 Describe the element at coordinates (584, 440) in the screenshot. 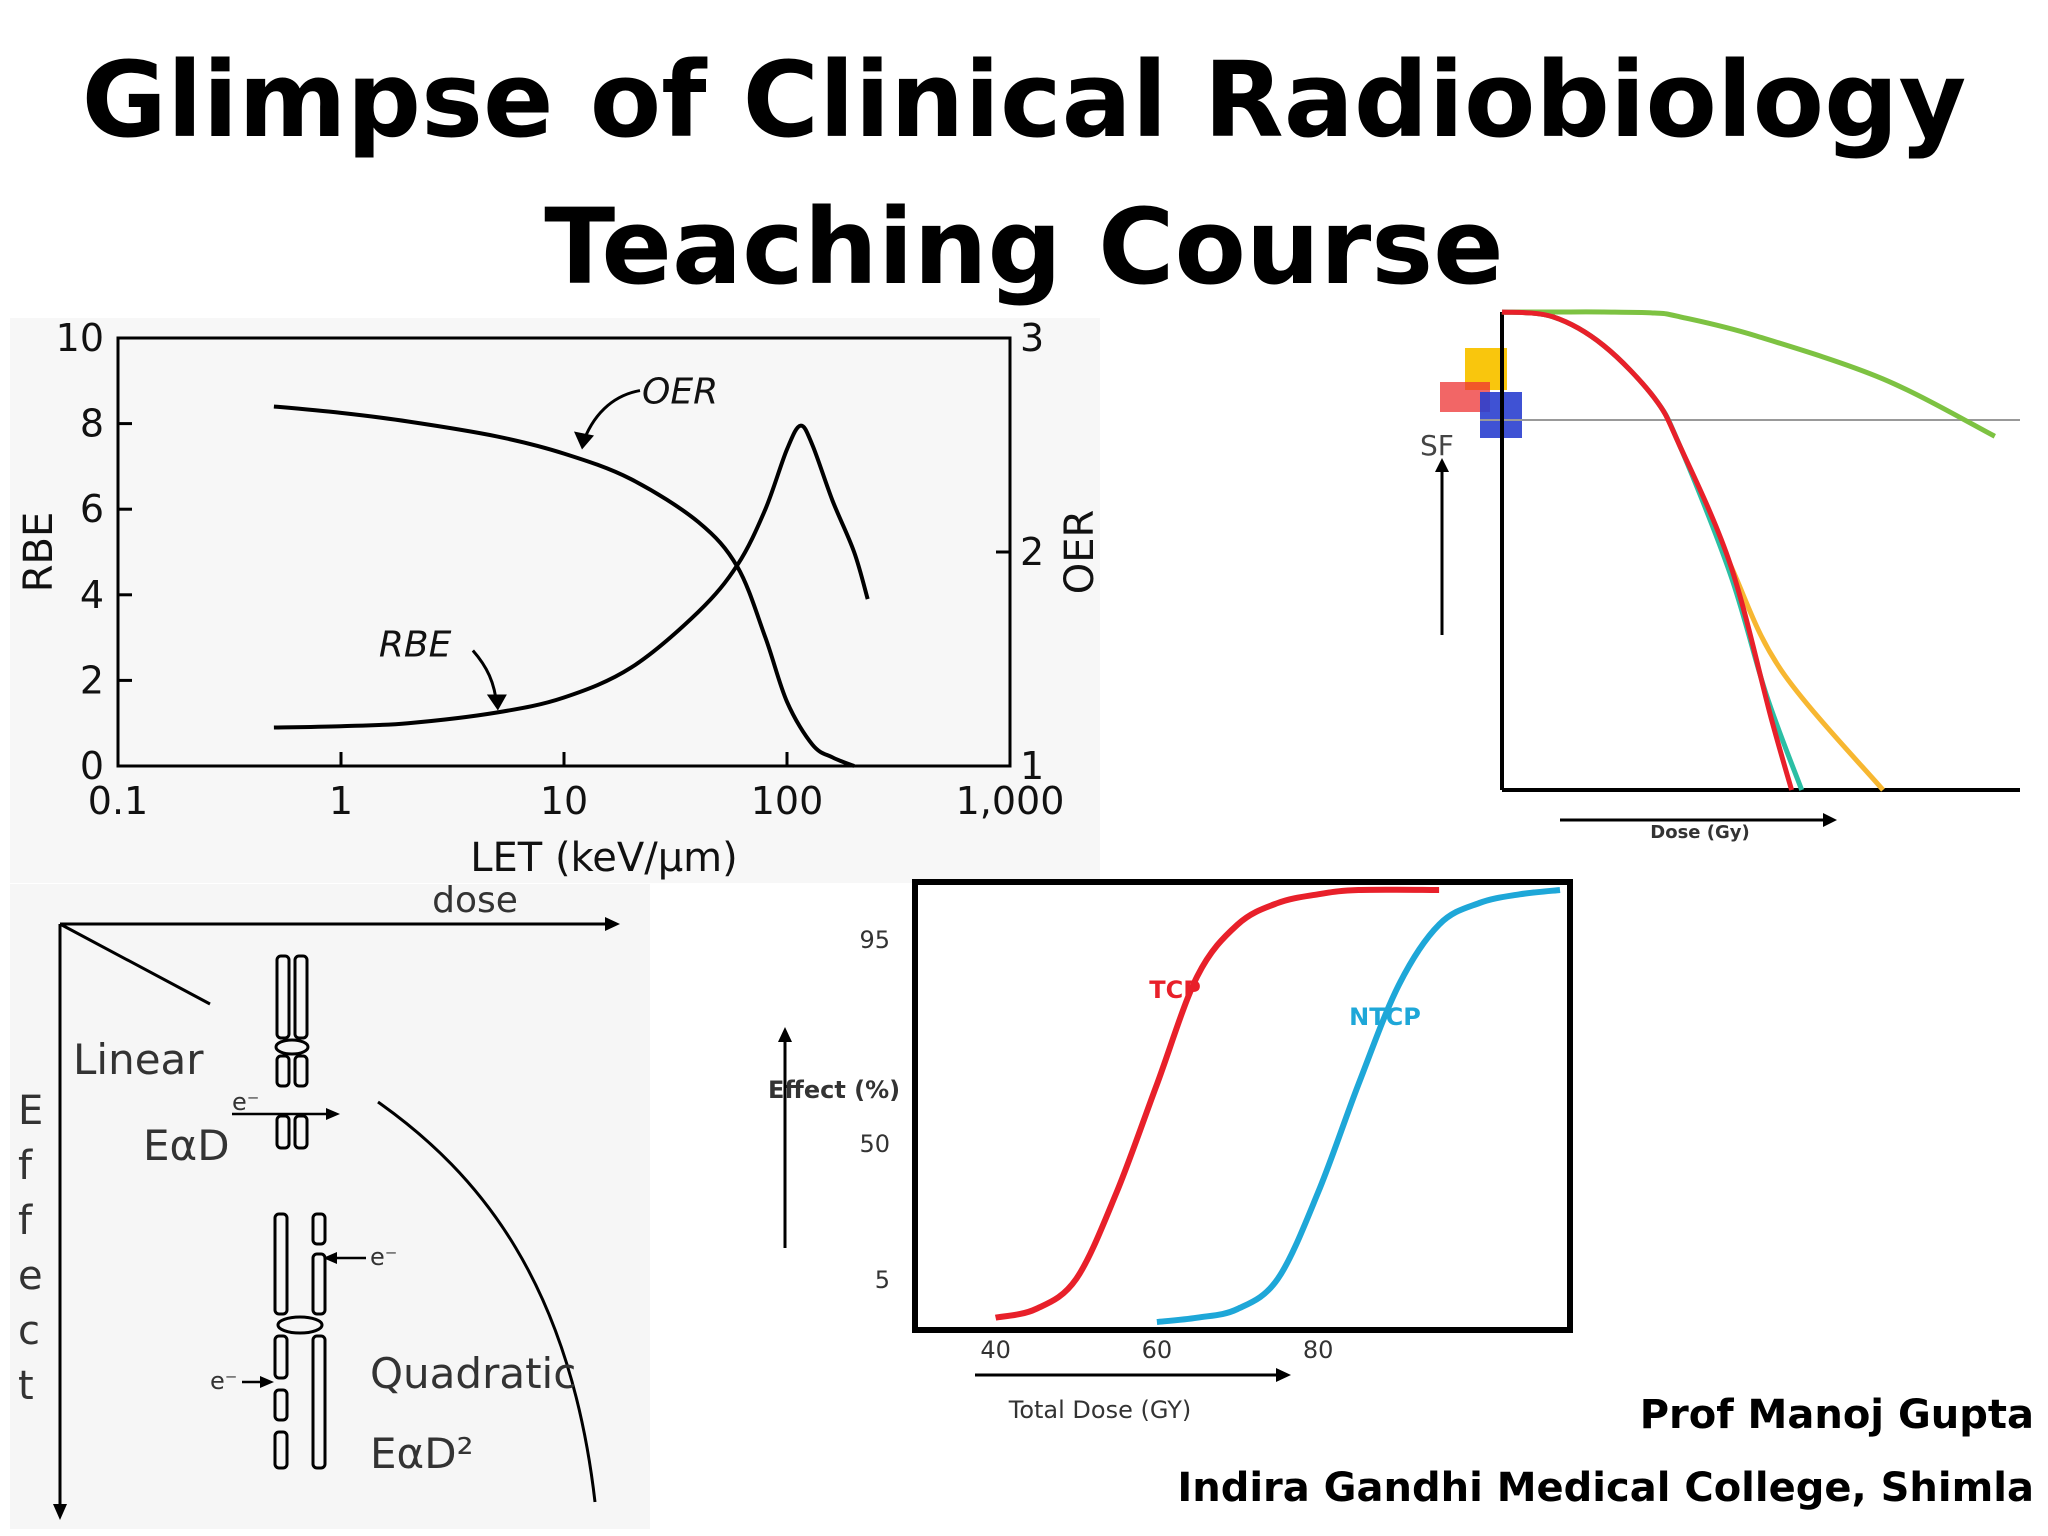

I see `oer-pointer-arrowhead` at that location.